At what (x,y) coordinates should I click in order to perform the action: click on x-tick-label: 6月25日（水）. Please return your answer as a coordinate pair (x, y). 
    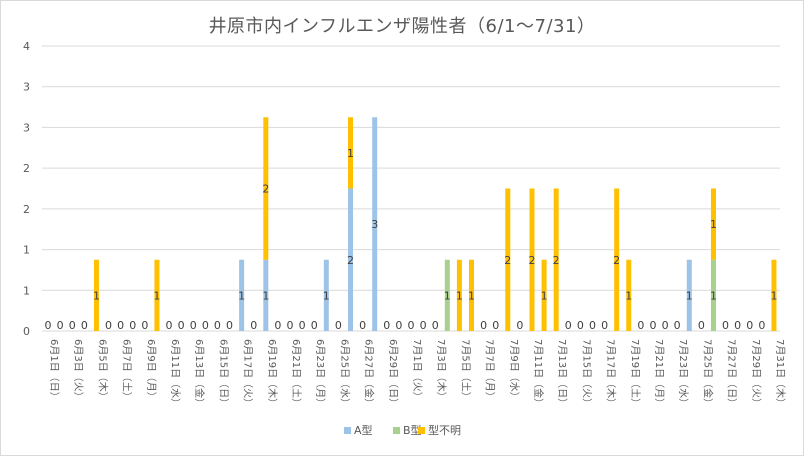
    Looking at the image, I should click on (344, 373).